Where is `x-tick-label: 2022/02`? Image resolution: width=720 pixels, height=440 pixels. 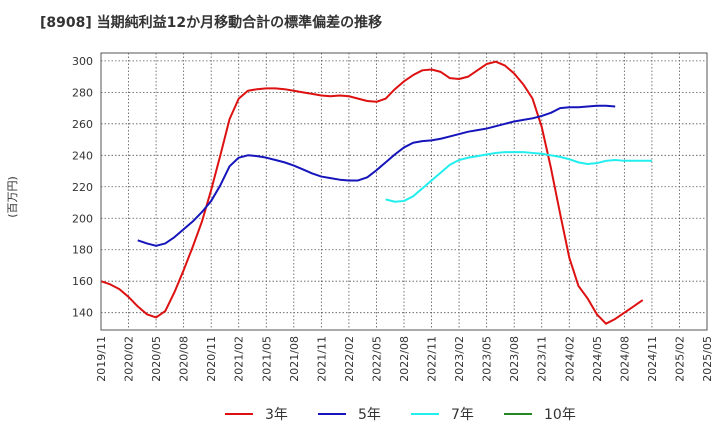
x-tick-label: 2022/02 is located at coordinates (349, 359).